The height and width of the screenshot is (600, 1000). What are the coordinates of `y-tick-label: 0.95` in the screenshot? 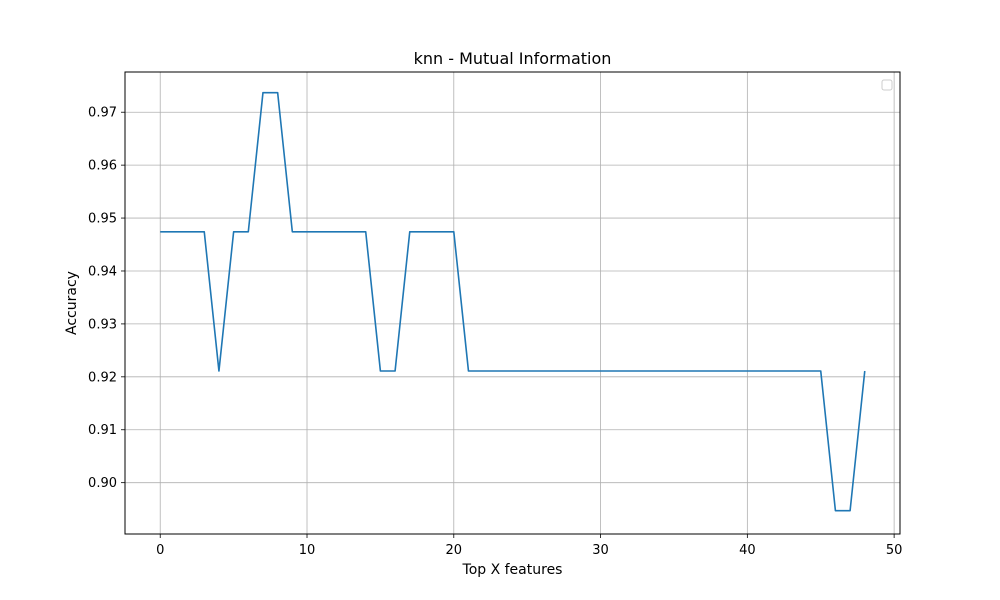 It's located at (102, 219).